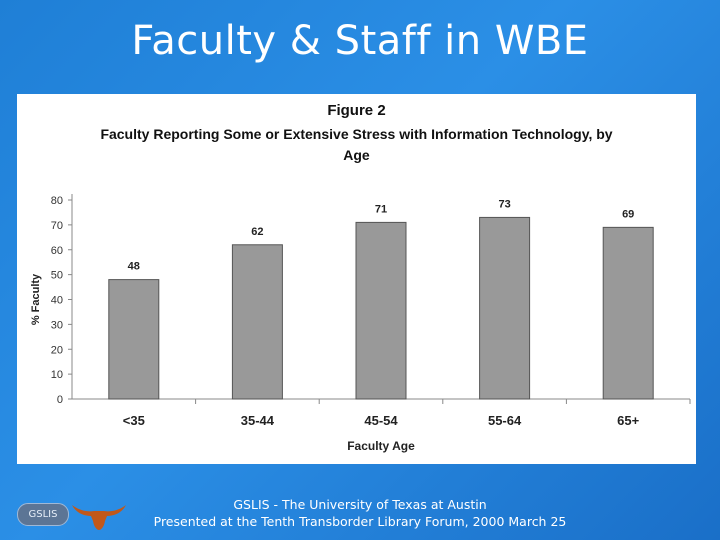 The image size is (720, 540). Describe the element at coordinates (360, 41) in the screenshot. I see `slide-title: Faculty & Staff in WBE` at that location.